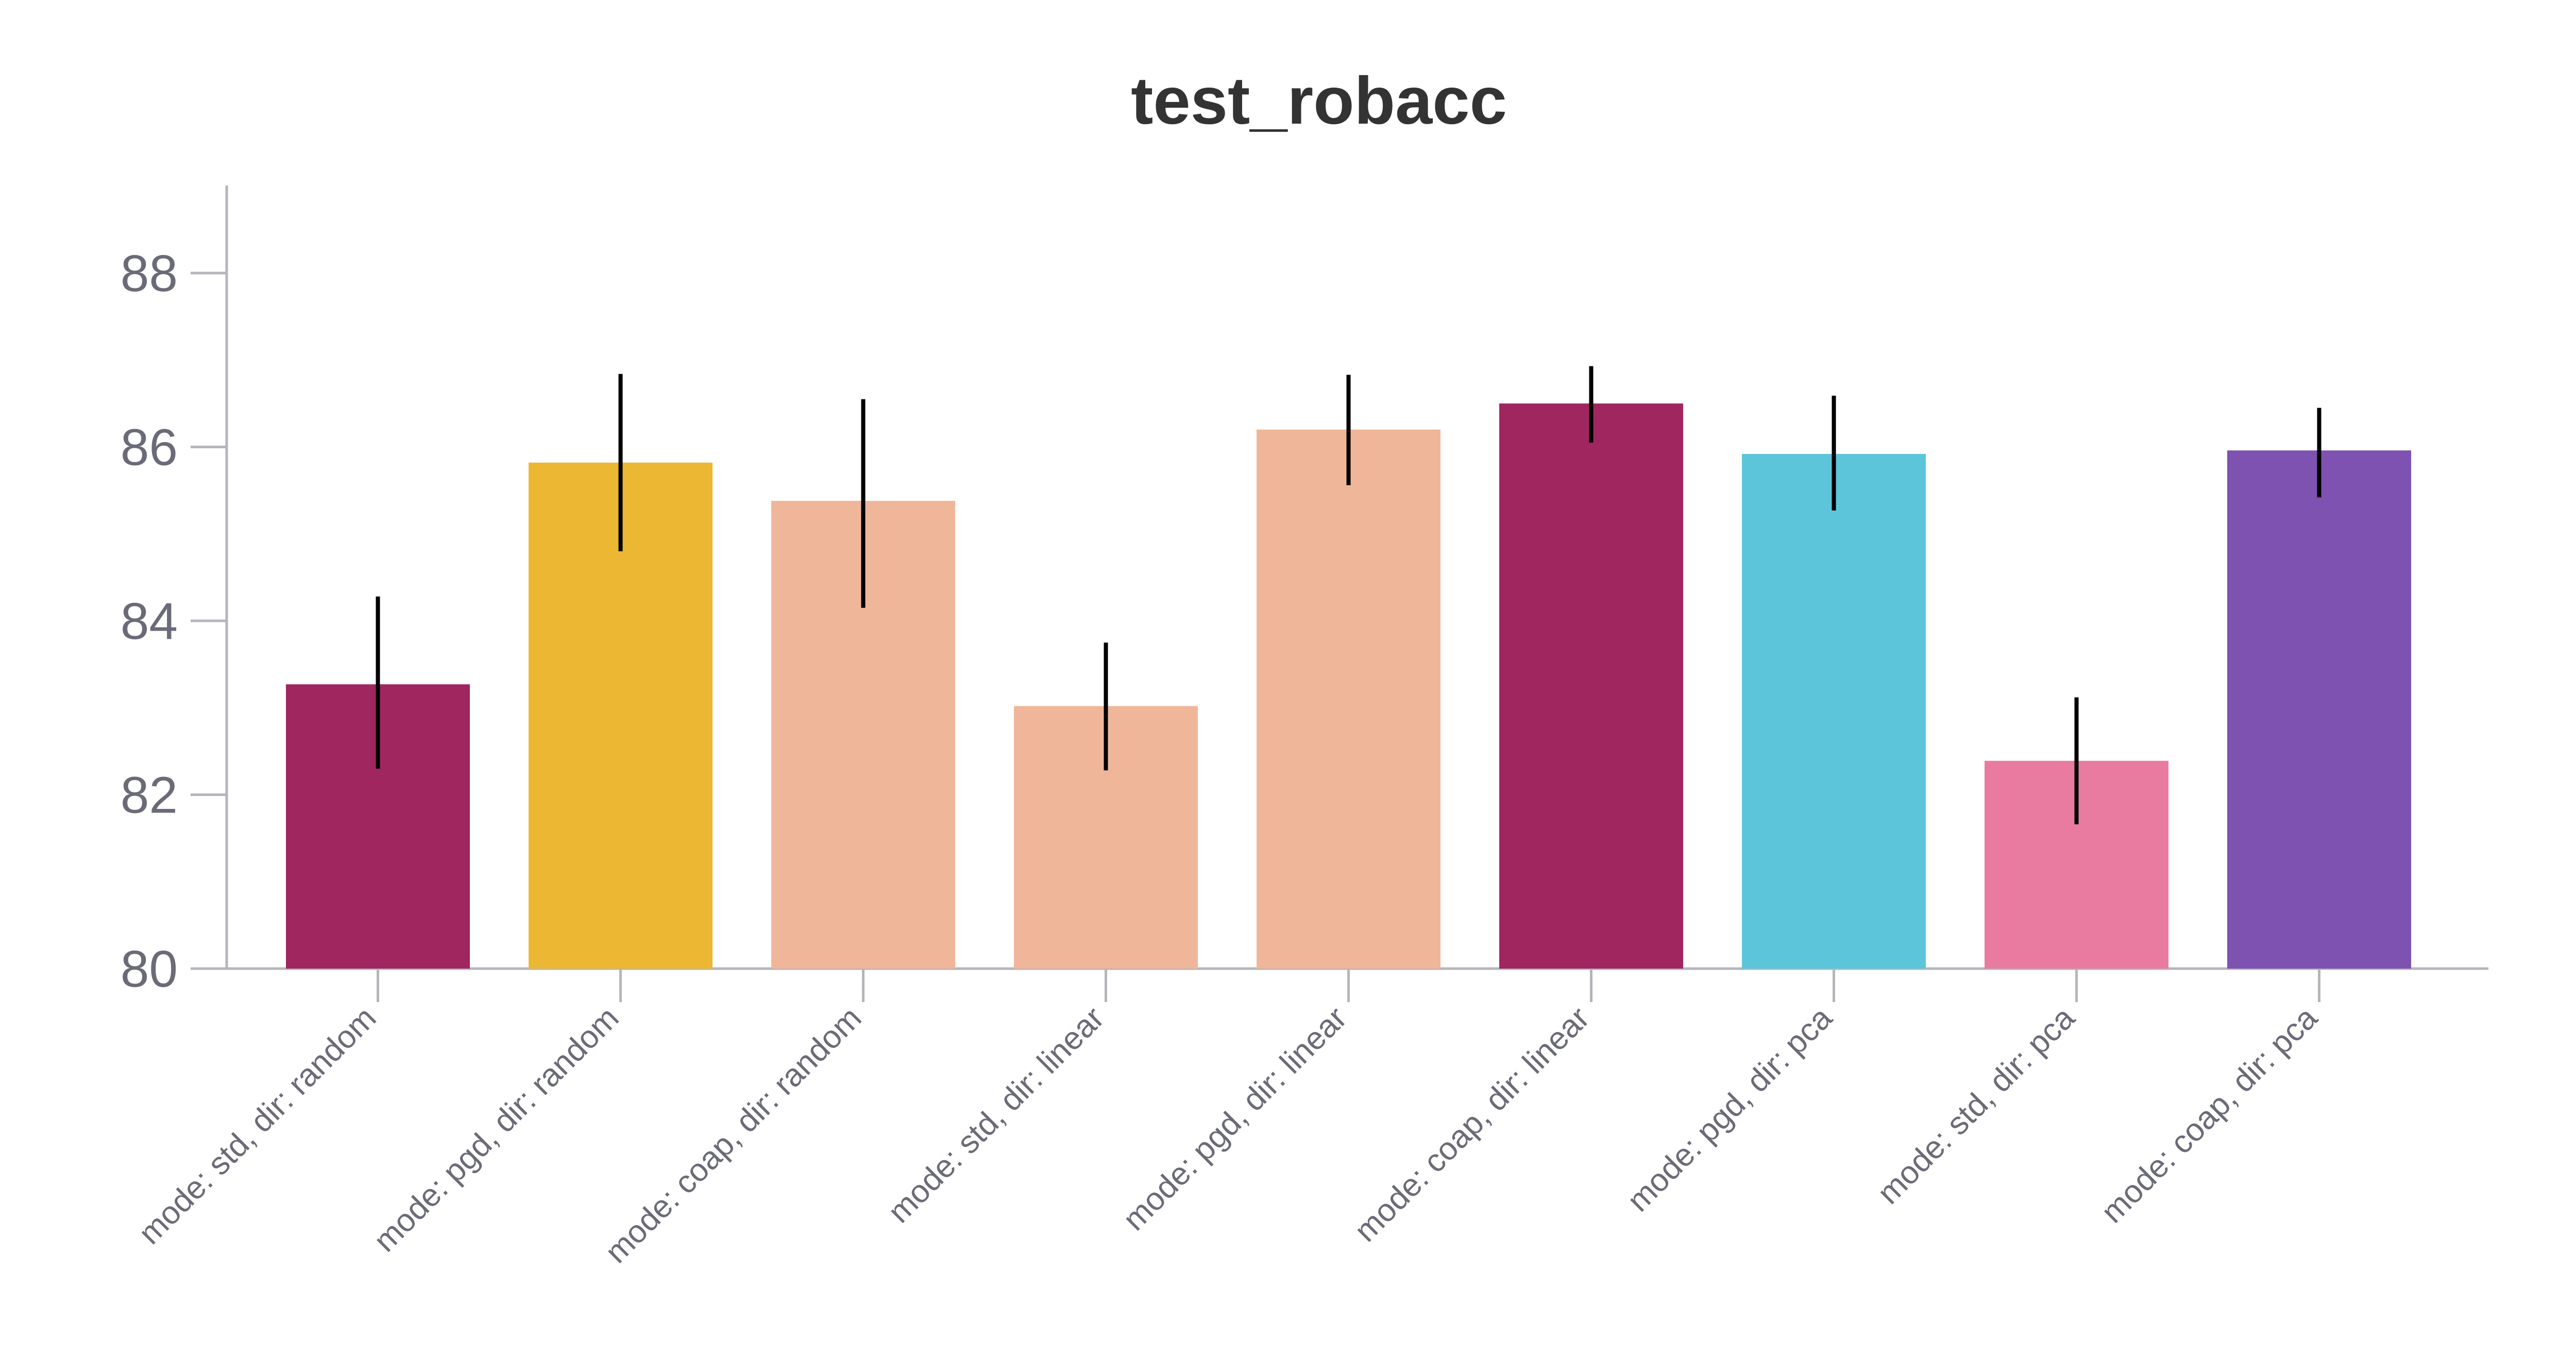 The width and height of the screenshot is (2576, 1371). Describe the element at coordinates (996, 1115) in the screenshot. I see `x-tick-label-4: mode: std, dir: linear` at that location.